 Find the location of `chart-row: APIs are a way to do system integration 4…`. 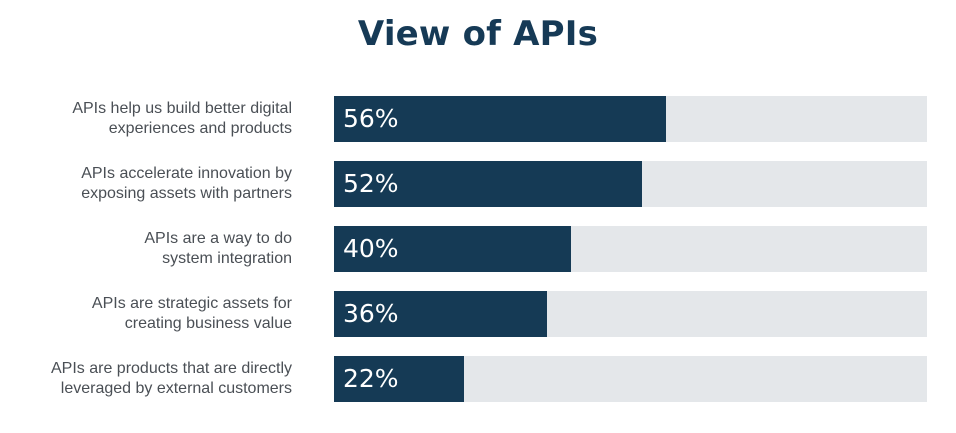

chart-row: APIs are a way to do system integration 4… is located at coordinates (478, 249).